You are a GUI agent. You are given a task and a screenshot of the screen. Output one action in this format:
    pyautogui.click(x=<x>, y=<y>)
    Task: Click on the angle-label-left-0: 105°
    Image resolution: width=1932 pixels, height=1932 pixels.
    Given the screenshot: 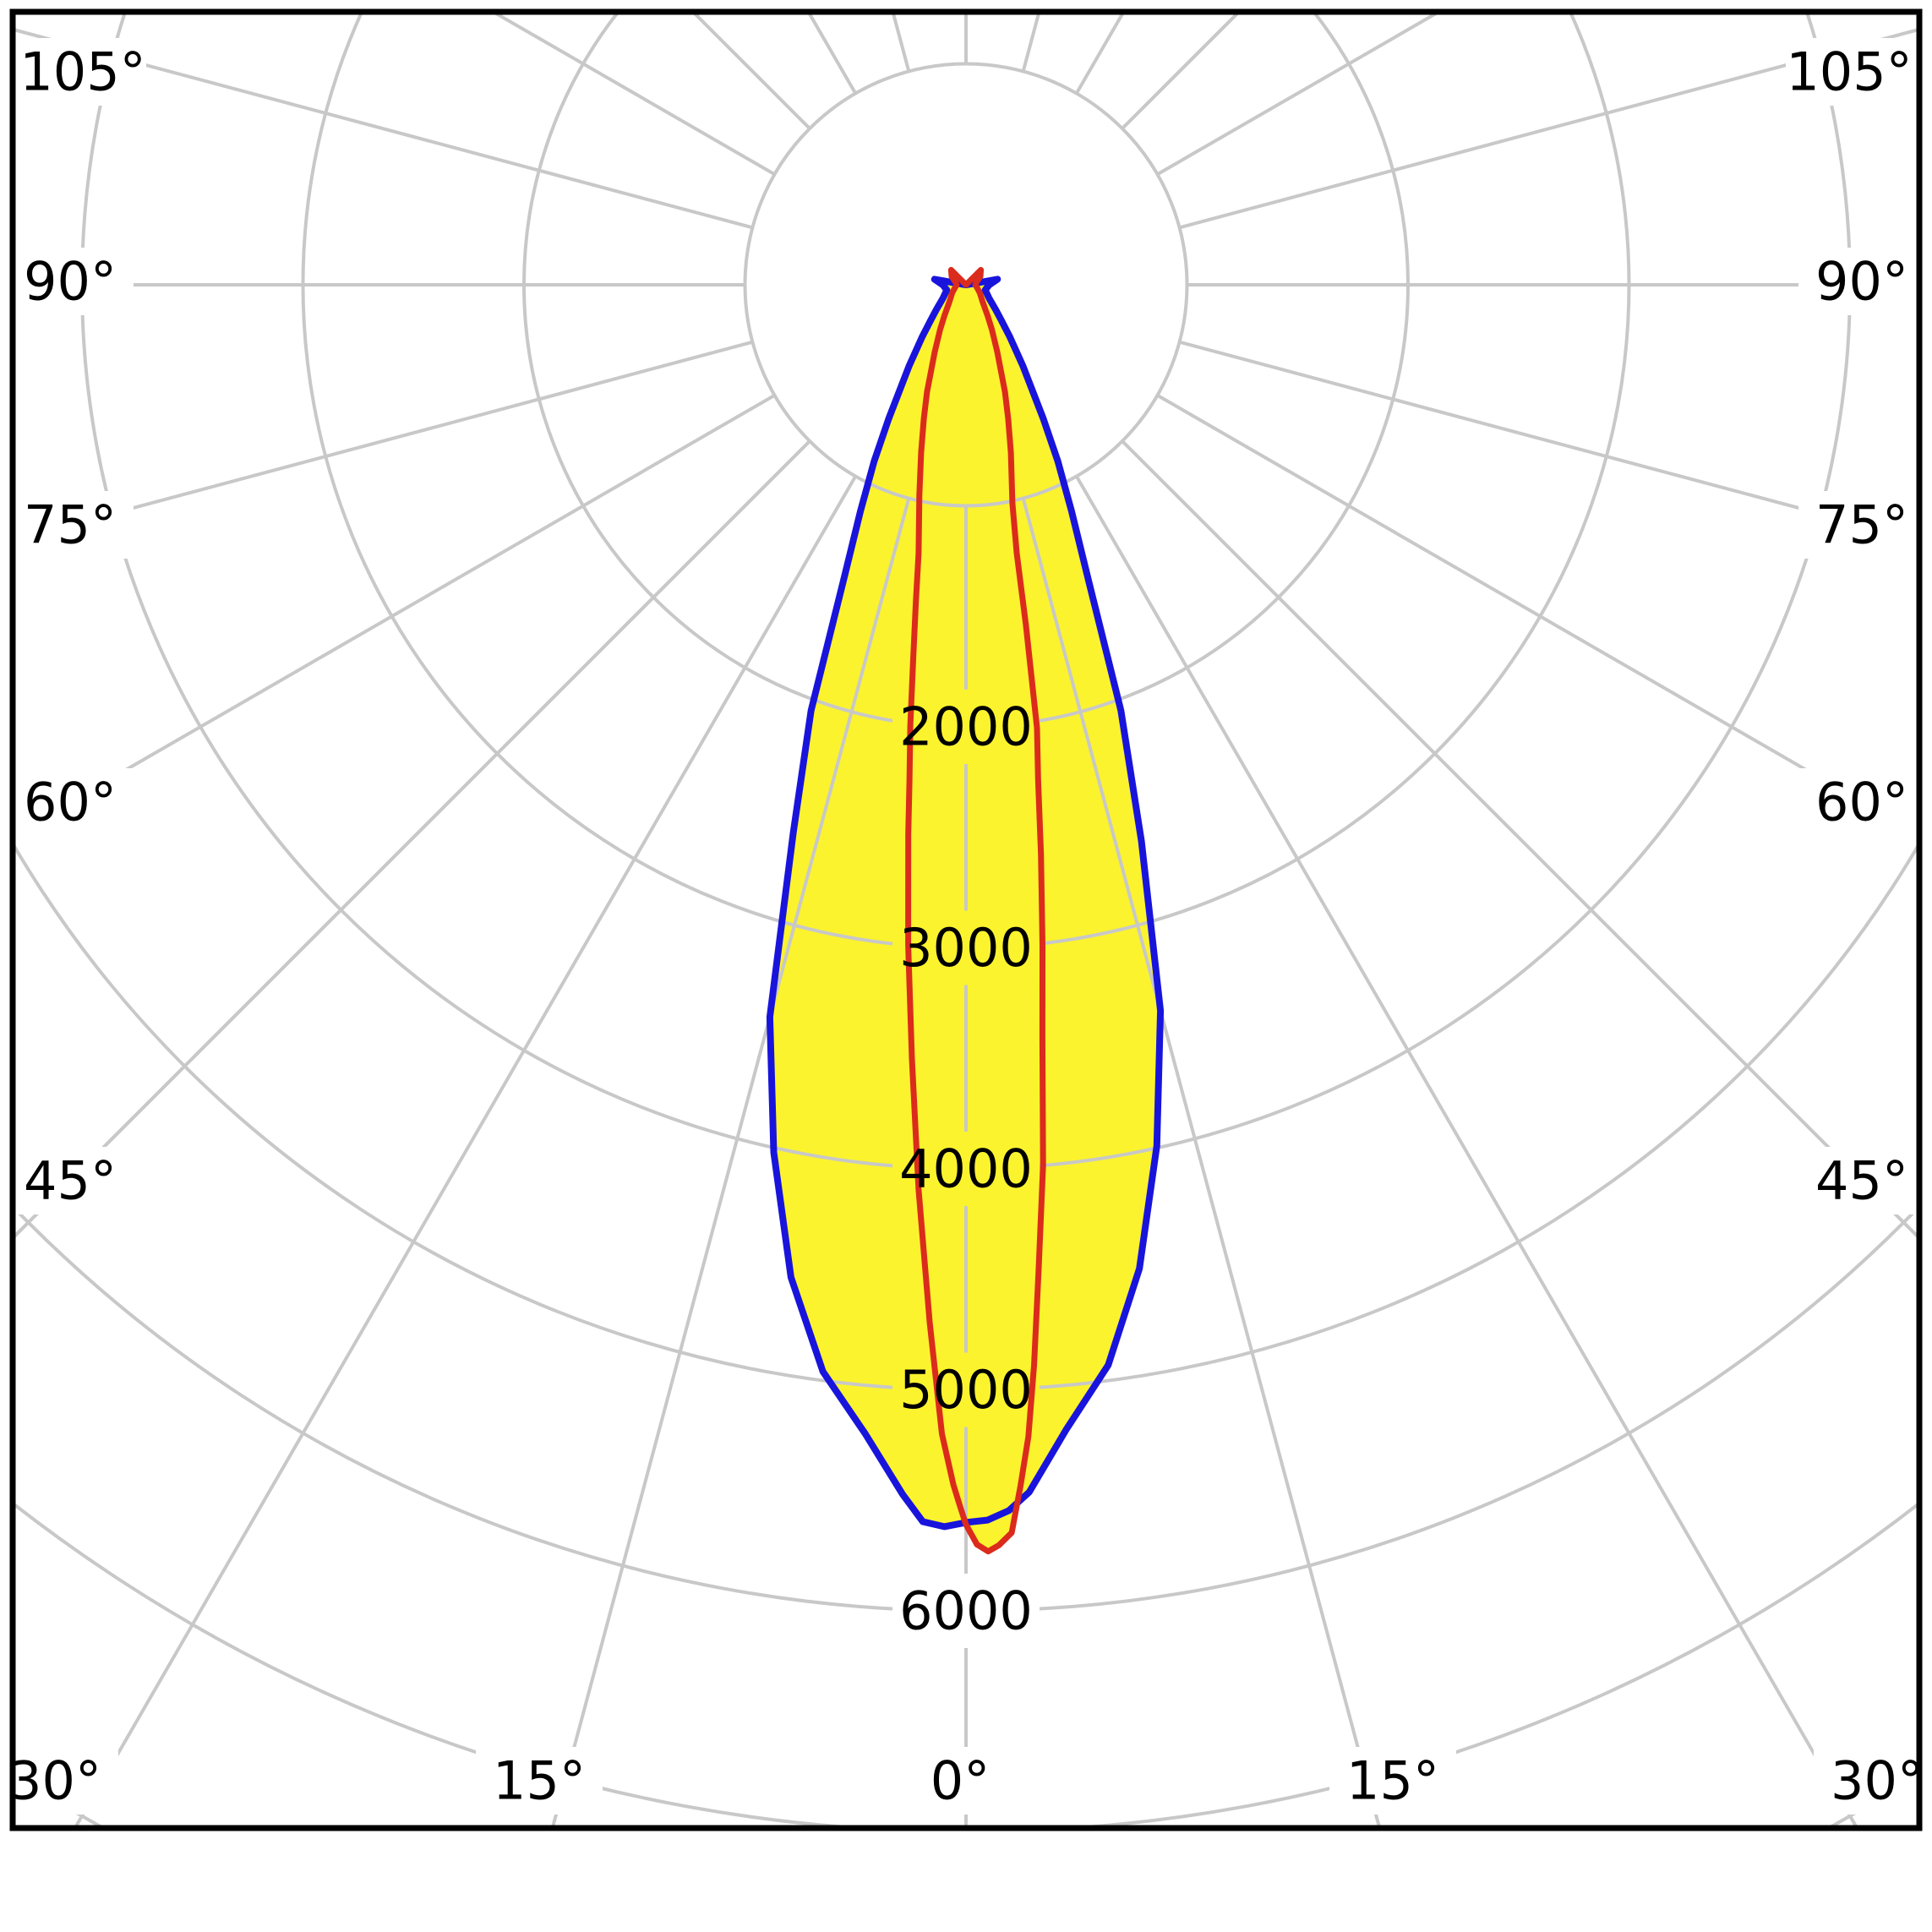 What is the action you would take?
    pyautogui.click(x=82, y=72)
    